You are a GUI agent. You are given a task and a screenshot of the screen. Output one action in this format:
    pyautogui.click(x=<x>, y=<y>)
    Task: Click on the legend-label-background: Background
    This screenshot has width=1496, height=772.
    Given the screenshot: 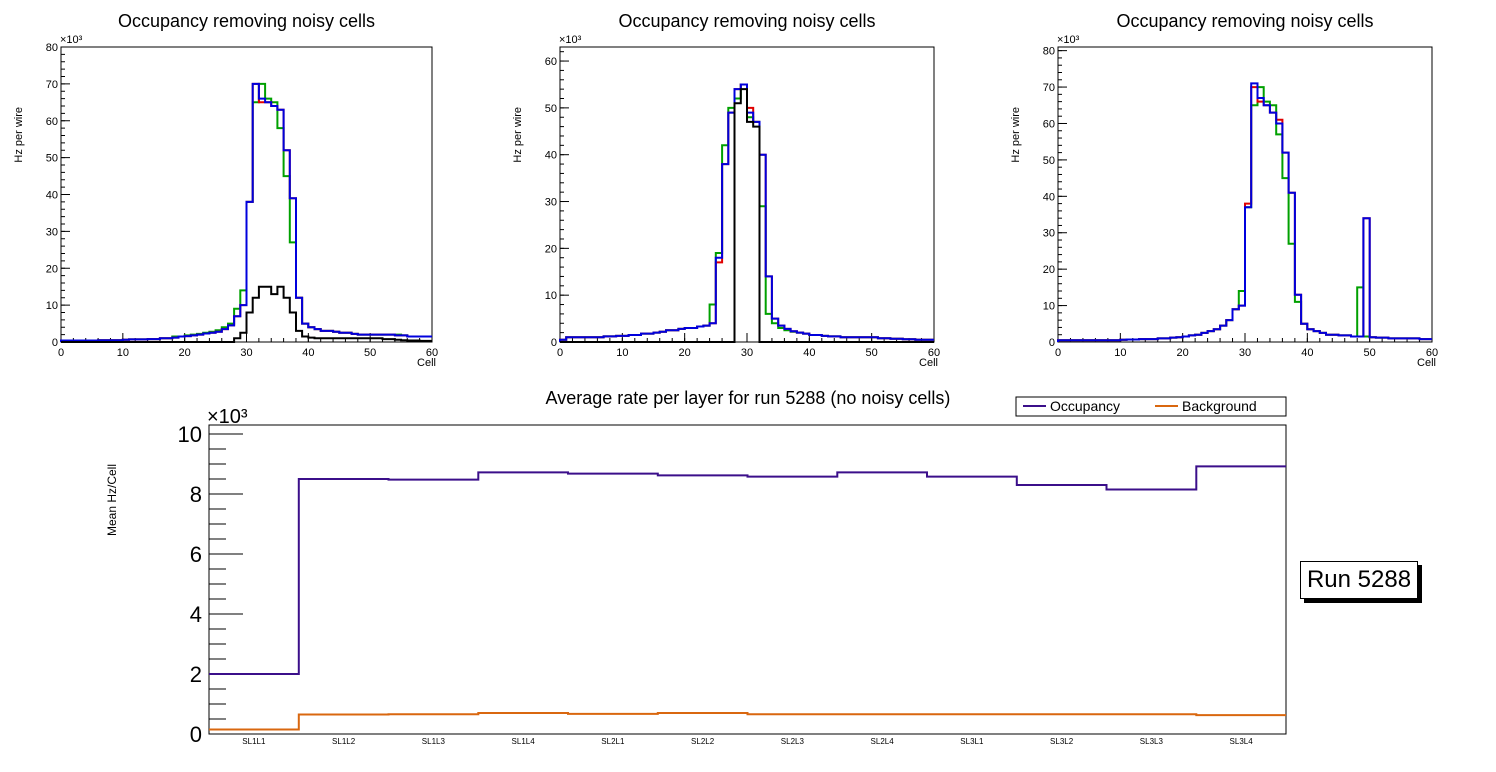 What is the action you would take?
    pyautogui.click(x=1219, y=406)
    